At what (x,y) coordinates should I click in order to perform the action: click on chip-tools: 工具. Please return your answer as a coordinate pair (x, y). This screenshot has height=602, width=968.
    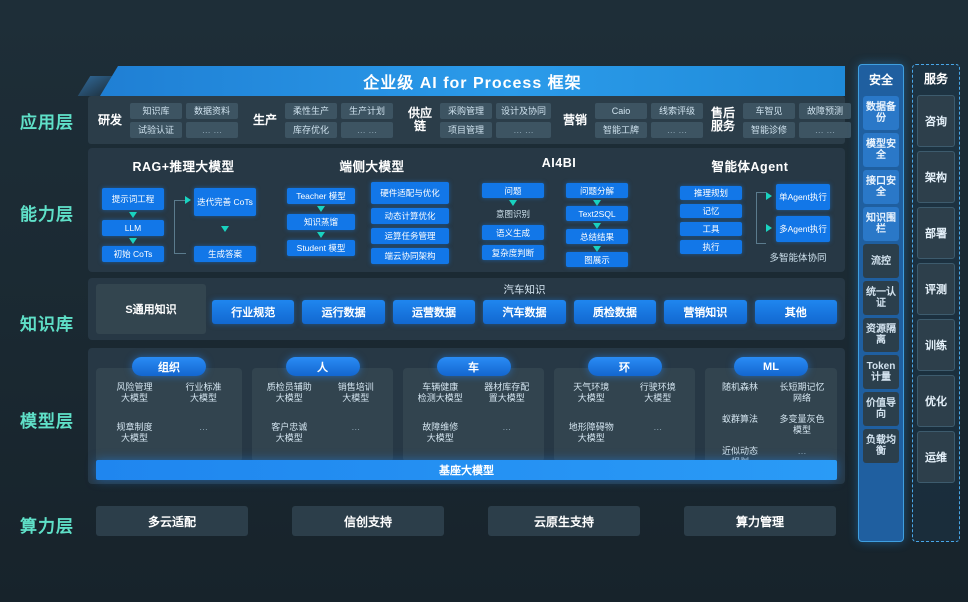
    Looking at the image, I should click on (711, 229).